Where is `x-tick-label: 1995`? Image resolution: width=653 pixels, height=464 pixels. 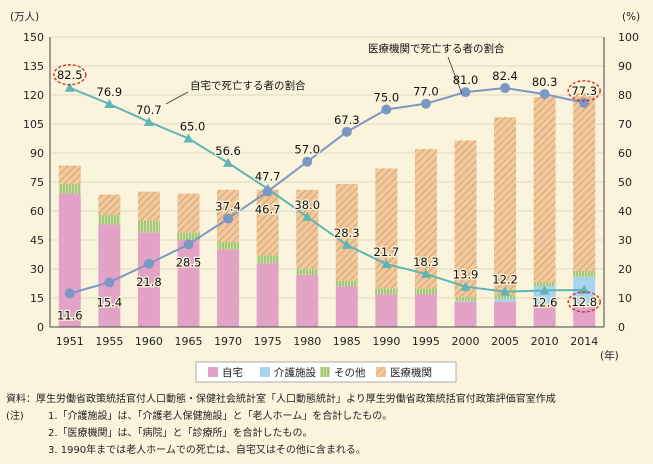 x-tick-label: 1995 is located at coordinates (426, 341).